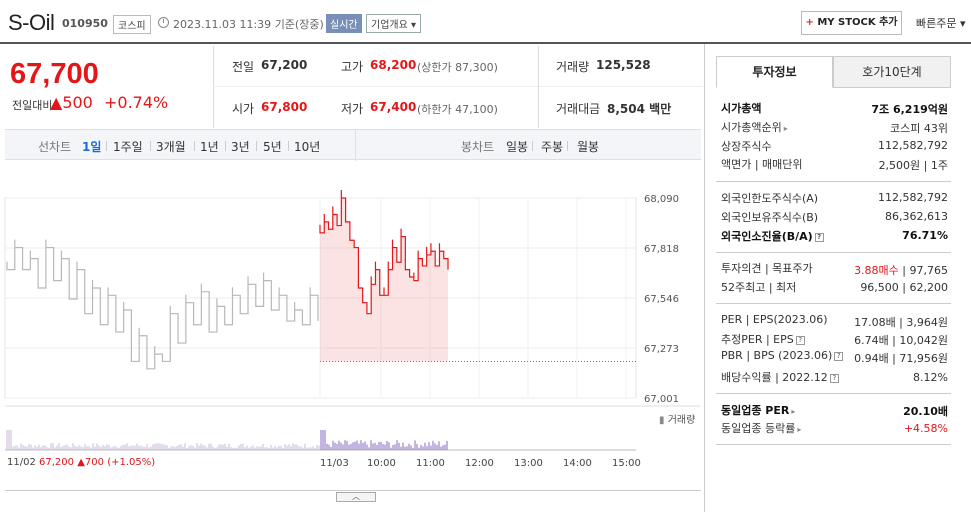  Describe the element at coordinates (626, 463) in the screenshot. I see `x-tick-label: 15:00` at that location.